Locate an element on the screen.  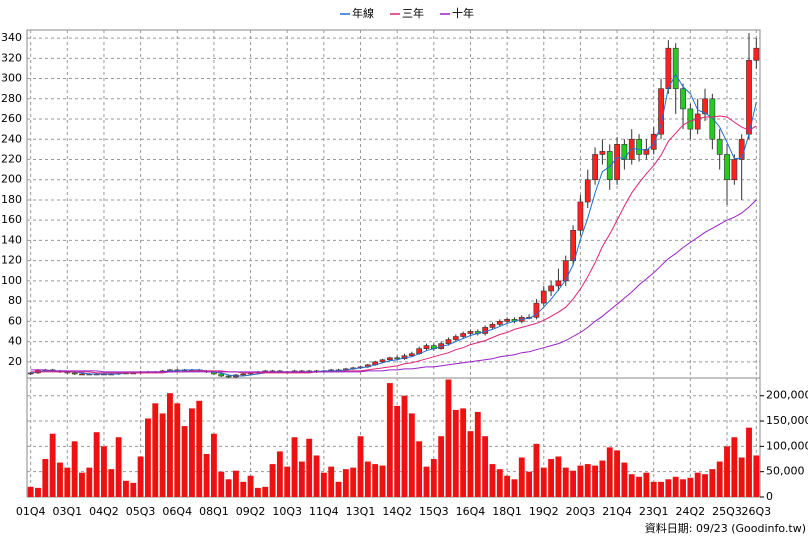
y-tick-label: 200 is located at coordinates (11, 179).